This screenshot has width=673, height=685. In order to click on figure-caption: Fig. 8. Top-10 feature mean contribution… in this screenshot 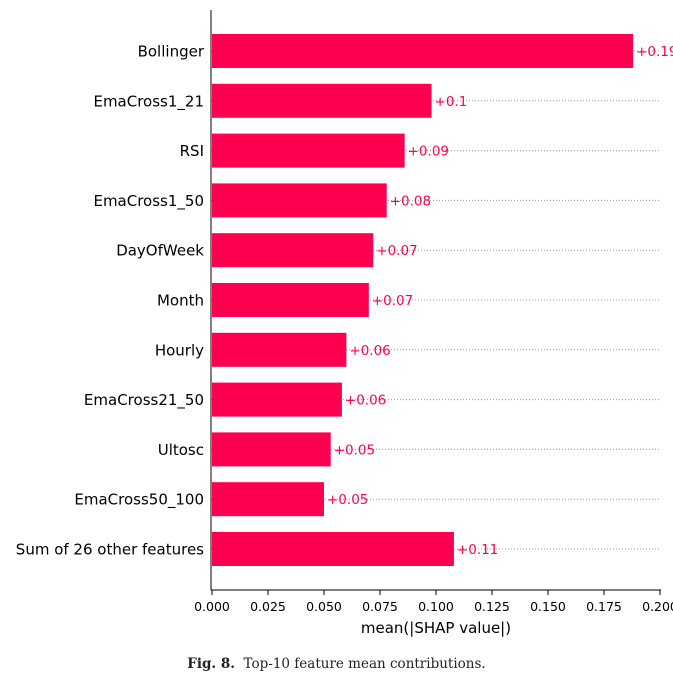, I will do `click(336, 664)`.